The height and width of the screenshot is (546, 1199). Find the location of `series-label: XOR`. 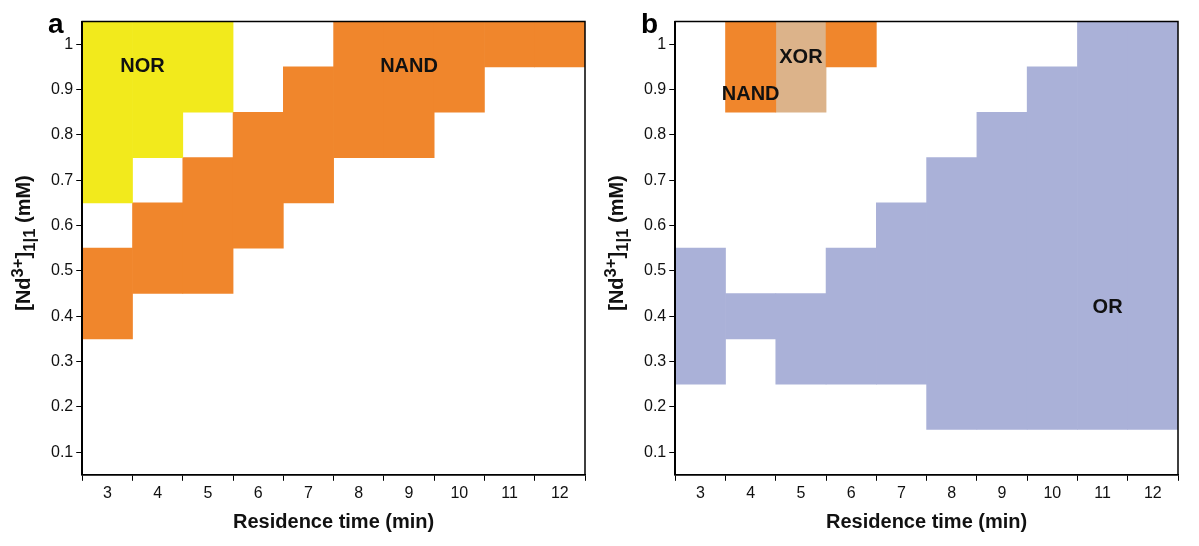

series-label: XOR is located at coordinates (801, 56).